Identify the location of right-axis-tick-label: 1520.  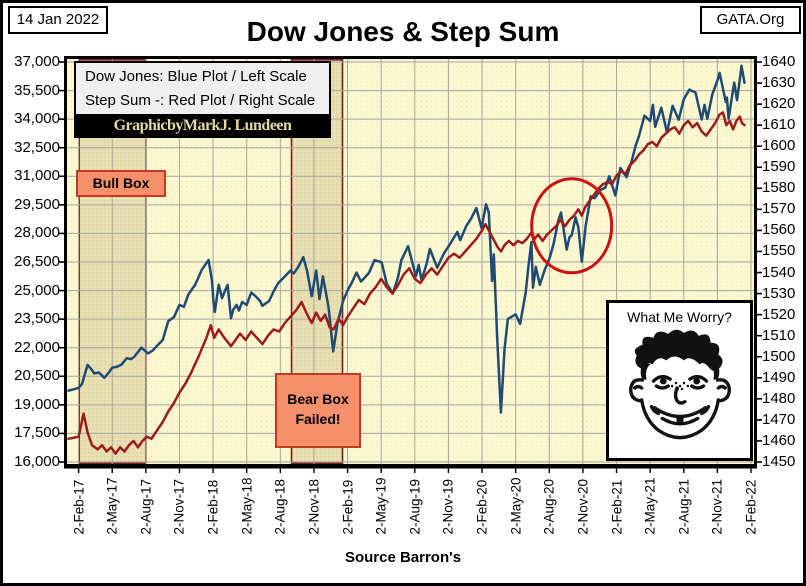
(779, 314).